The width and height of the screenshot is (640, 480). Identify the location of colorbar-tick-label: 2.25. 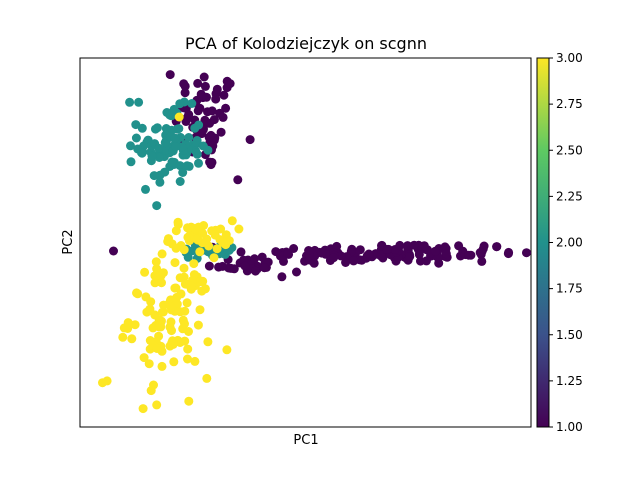
(569, 196).